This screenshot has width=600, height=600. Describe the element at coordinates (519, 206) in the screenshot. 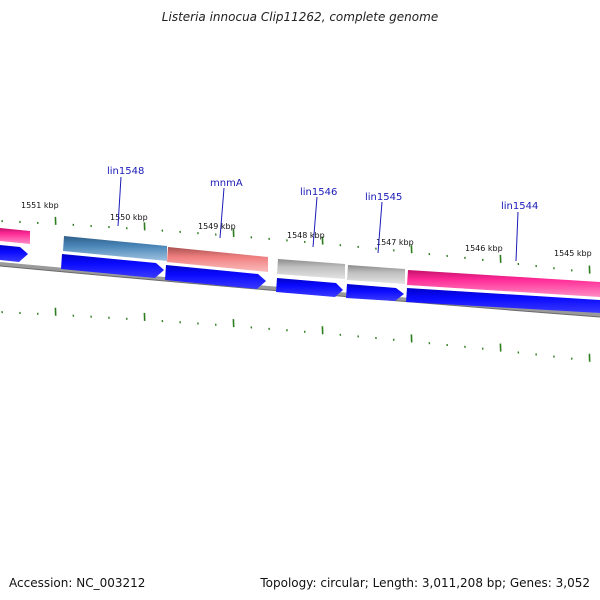

I see `gene-label-lin1544: lin1544` at that location.